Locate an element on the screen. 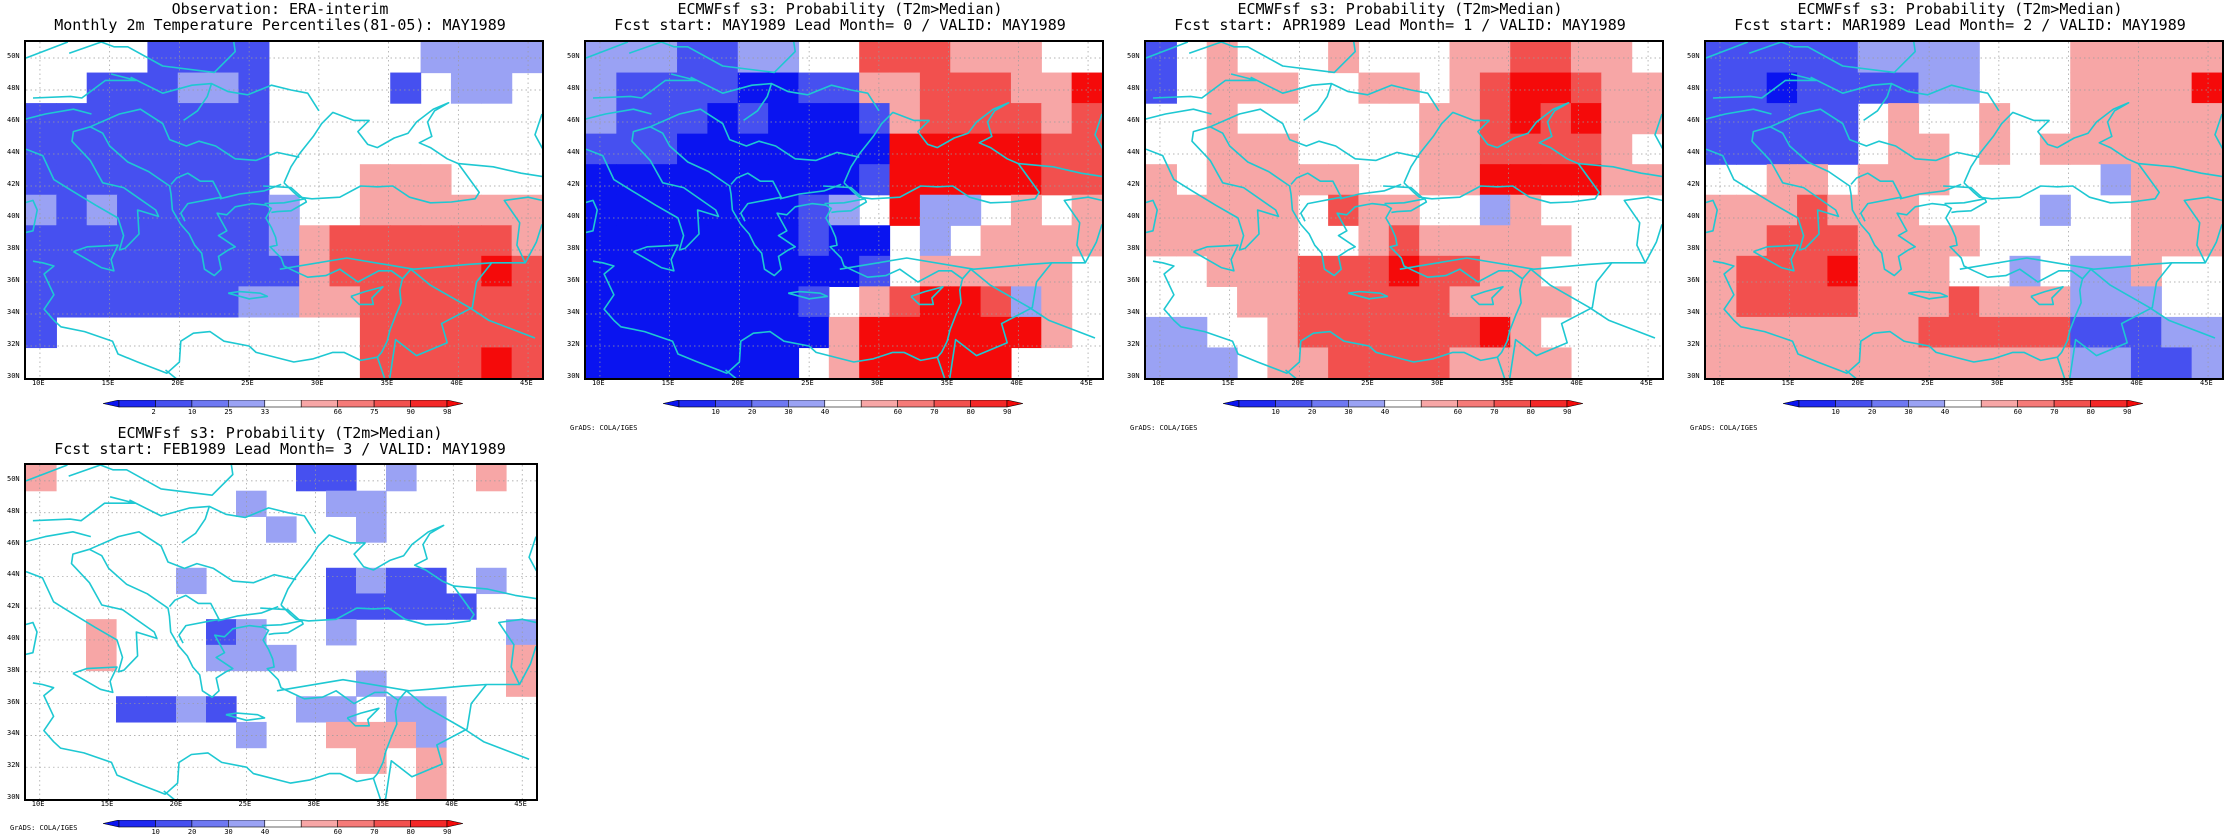 The height and width of the screenshot is (840, 2240). latitude-label: 38N is located at coordinates (13, 669).